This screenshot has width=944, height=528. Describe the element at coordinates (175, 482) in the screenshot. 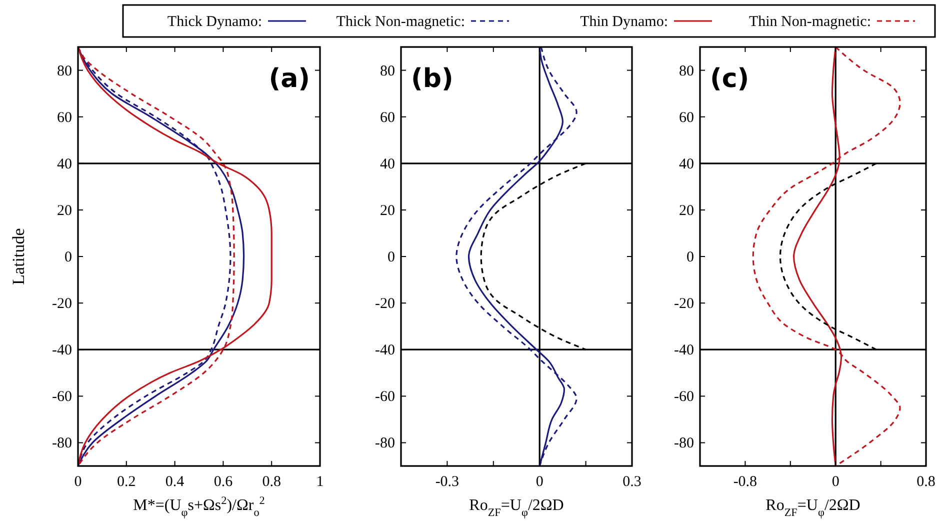

I see `x-tick-label: 0.4` at that location.